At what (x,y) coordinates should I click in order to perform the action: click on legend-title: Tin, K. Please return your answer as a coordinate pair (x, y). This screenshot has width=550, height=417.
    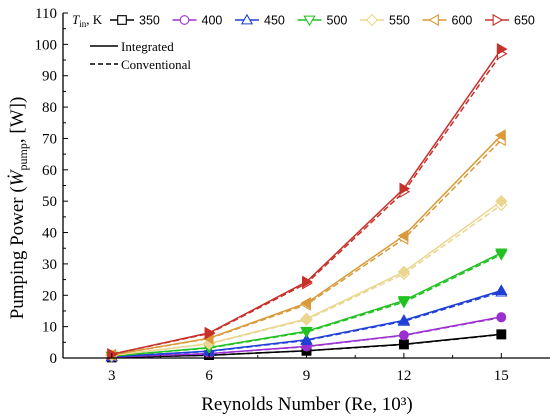
    Looking at the image, I should click on (87, 20).